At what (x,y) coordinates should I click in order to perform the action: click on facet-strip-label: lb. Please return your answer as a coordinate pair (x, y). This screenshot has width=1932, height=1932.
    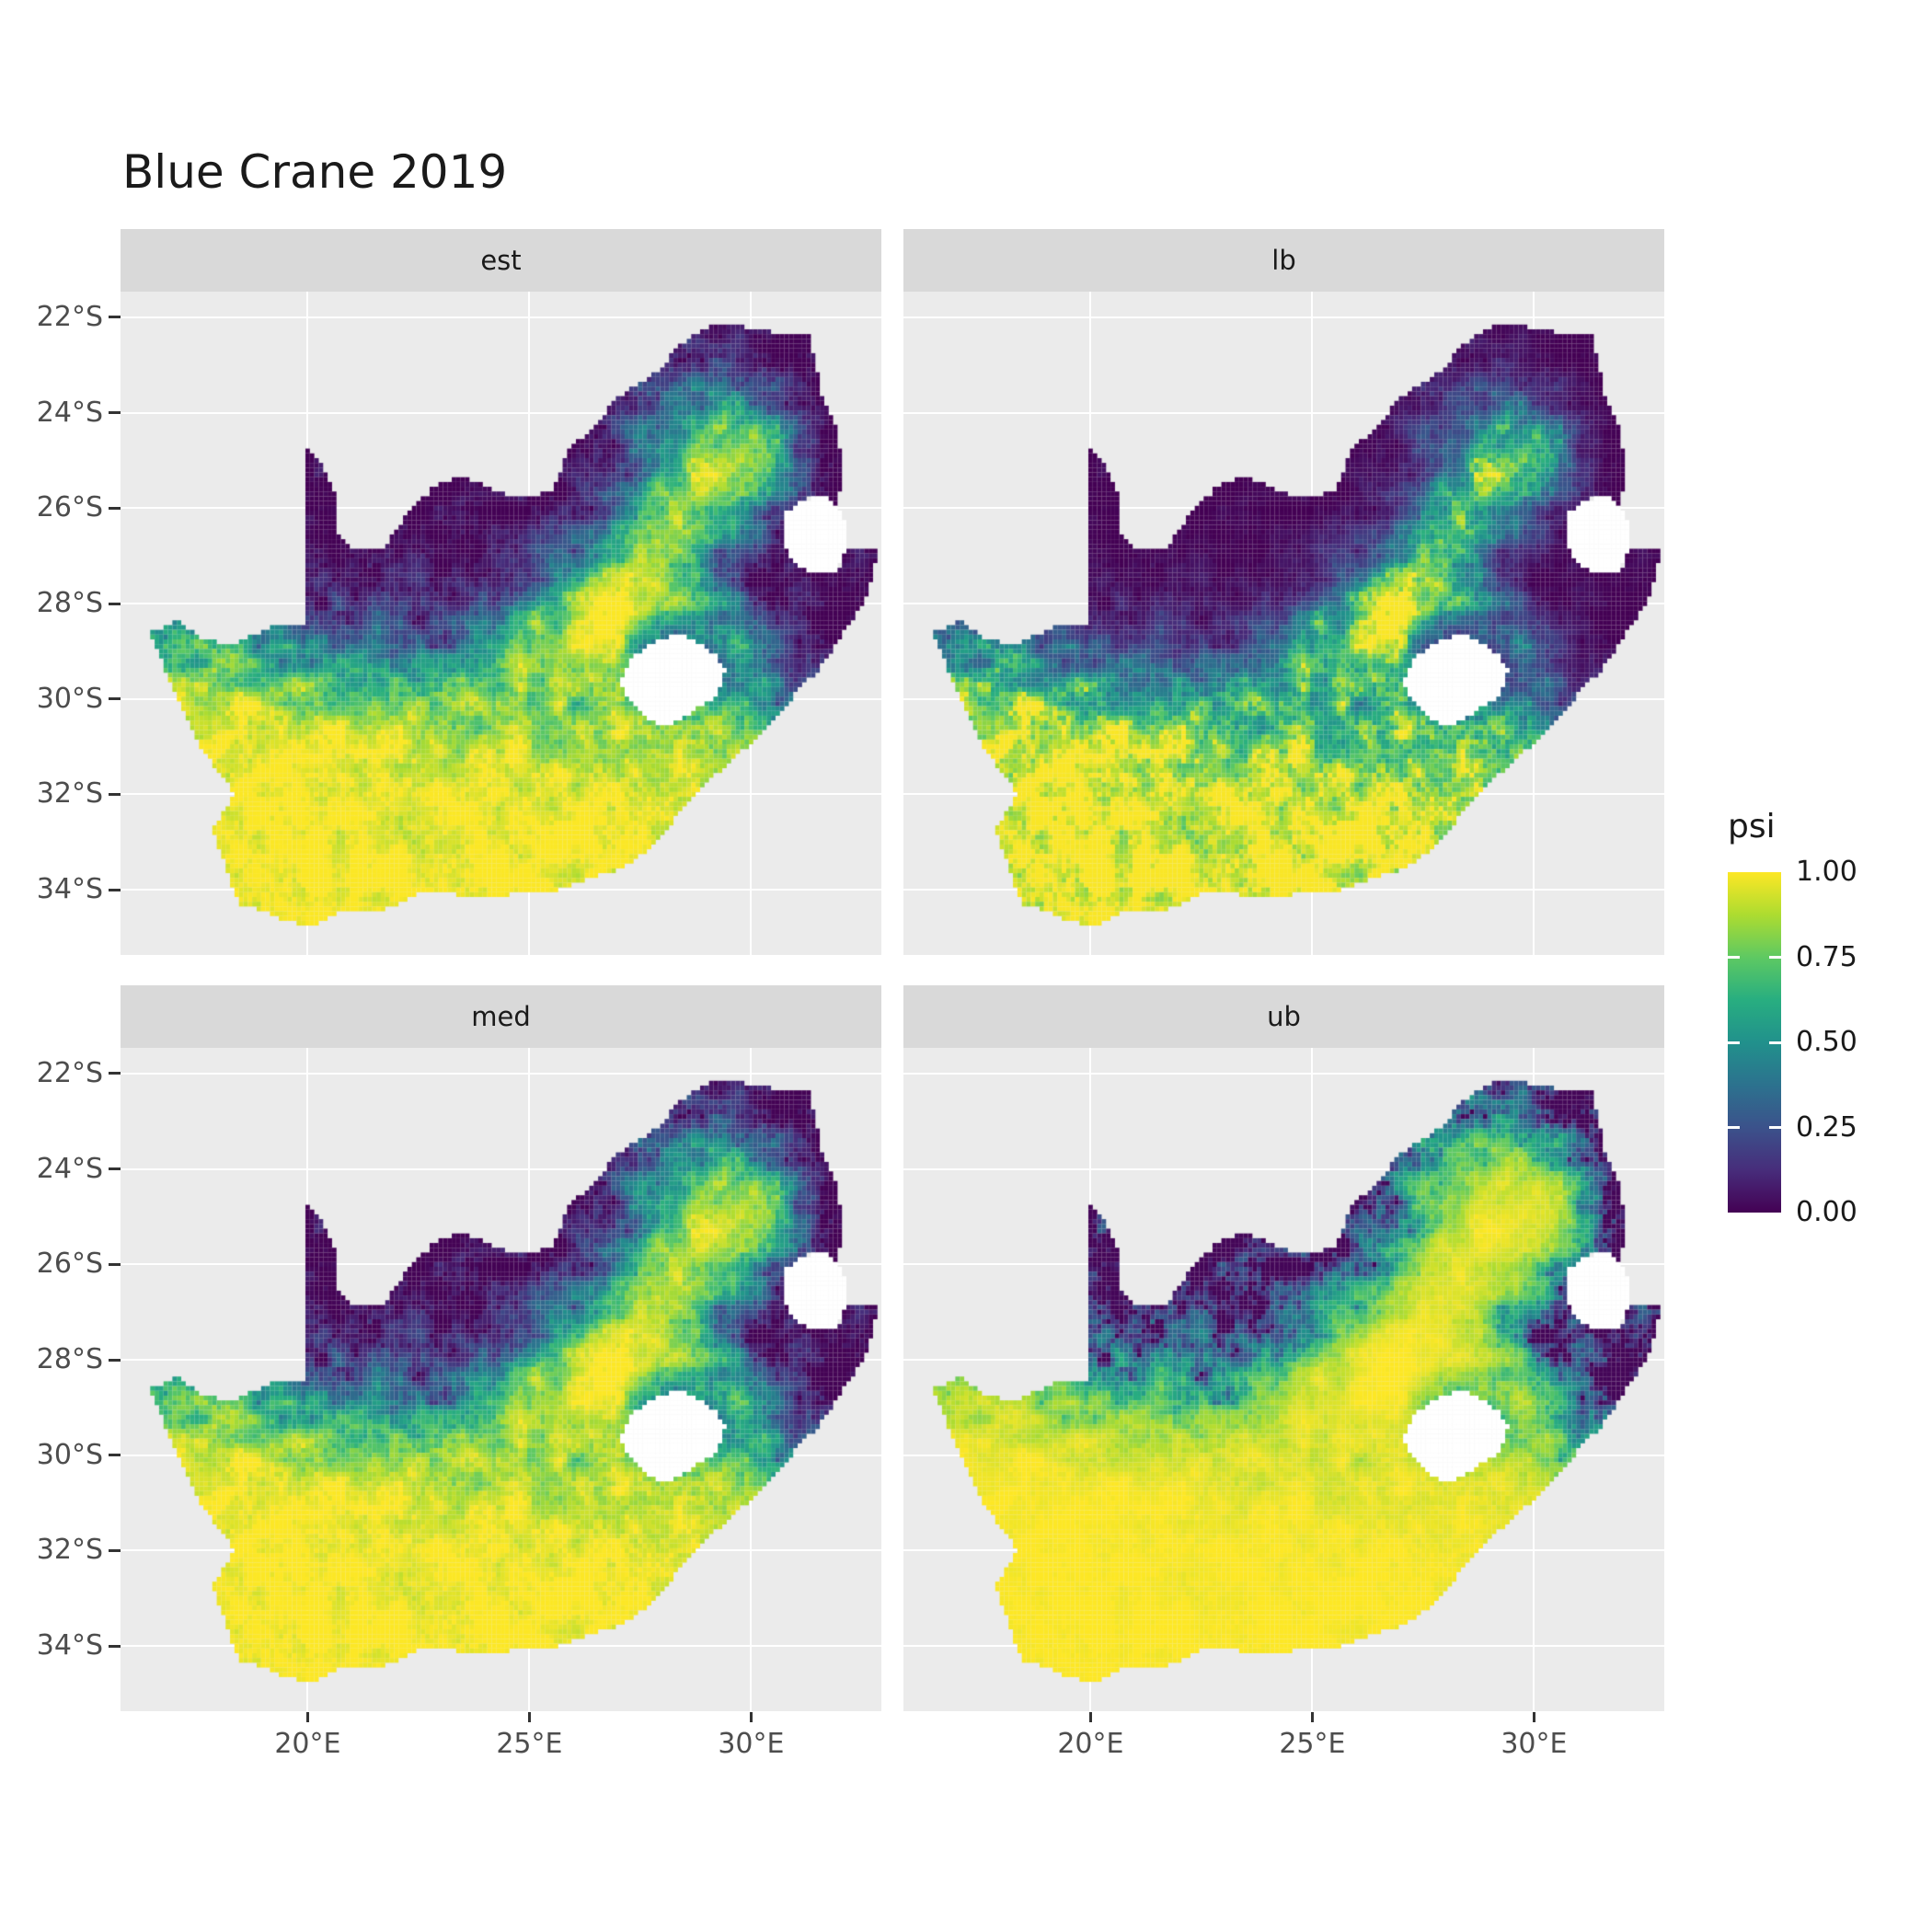
    Looking at the image, I should click on (1283, 260).